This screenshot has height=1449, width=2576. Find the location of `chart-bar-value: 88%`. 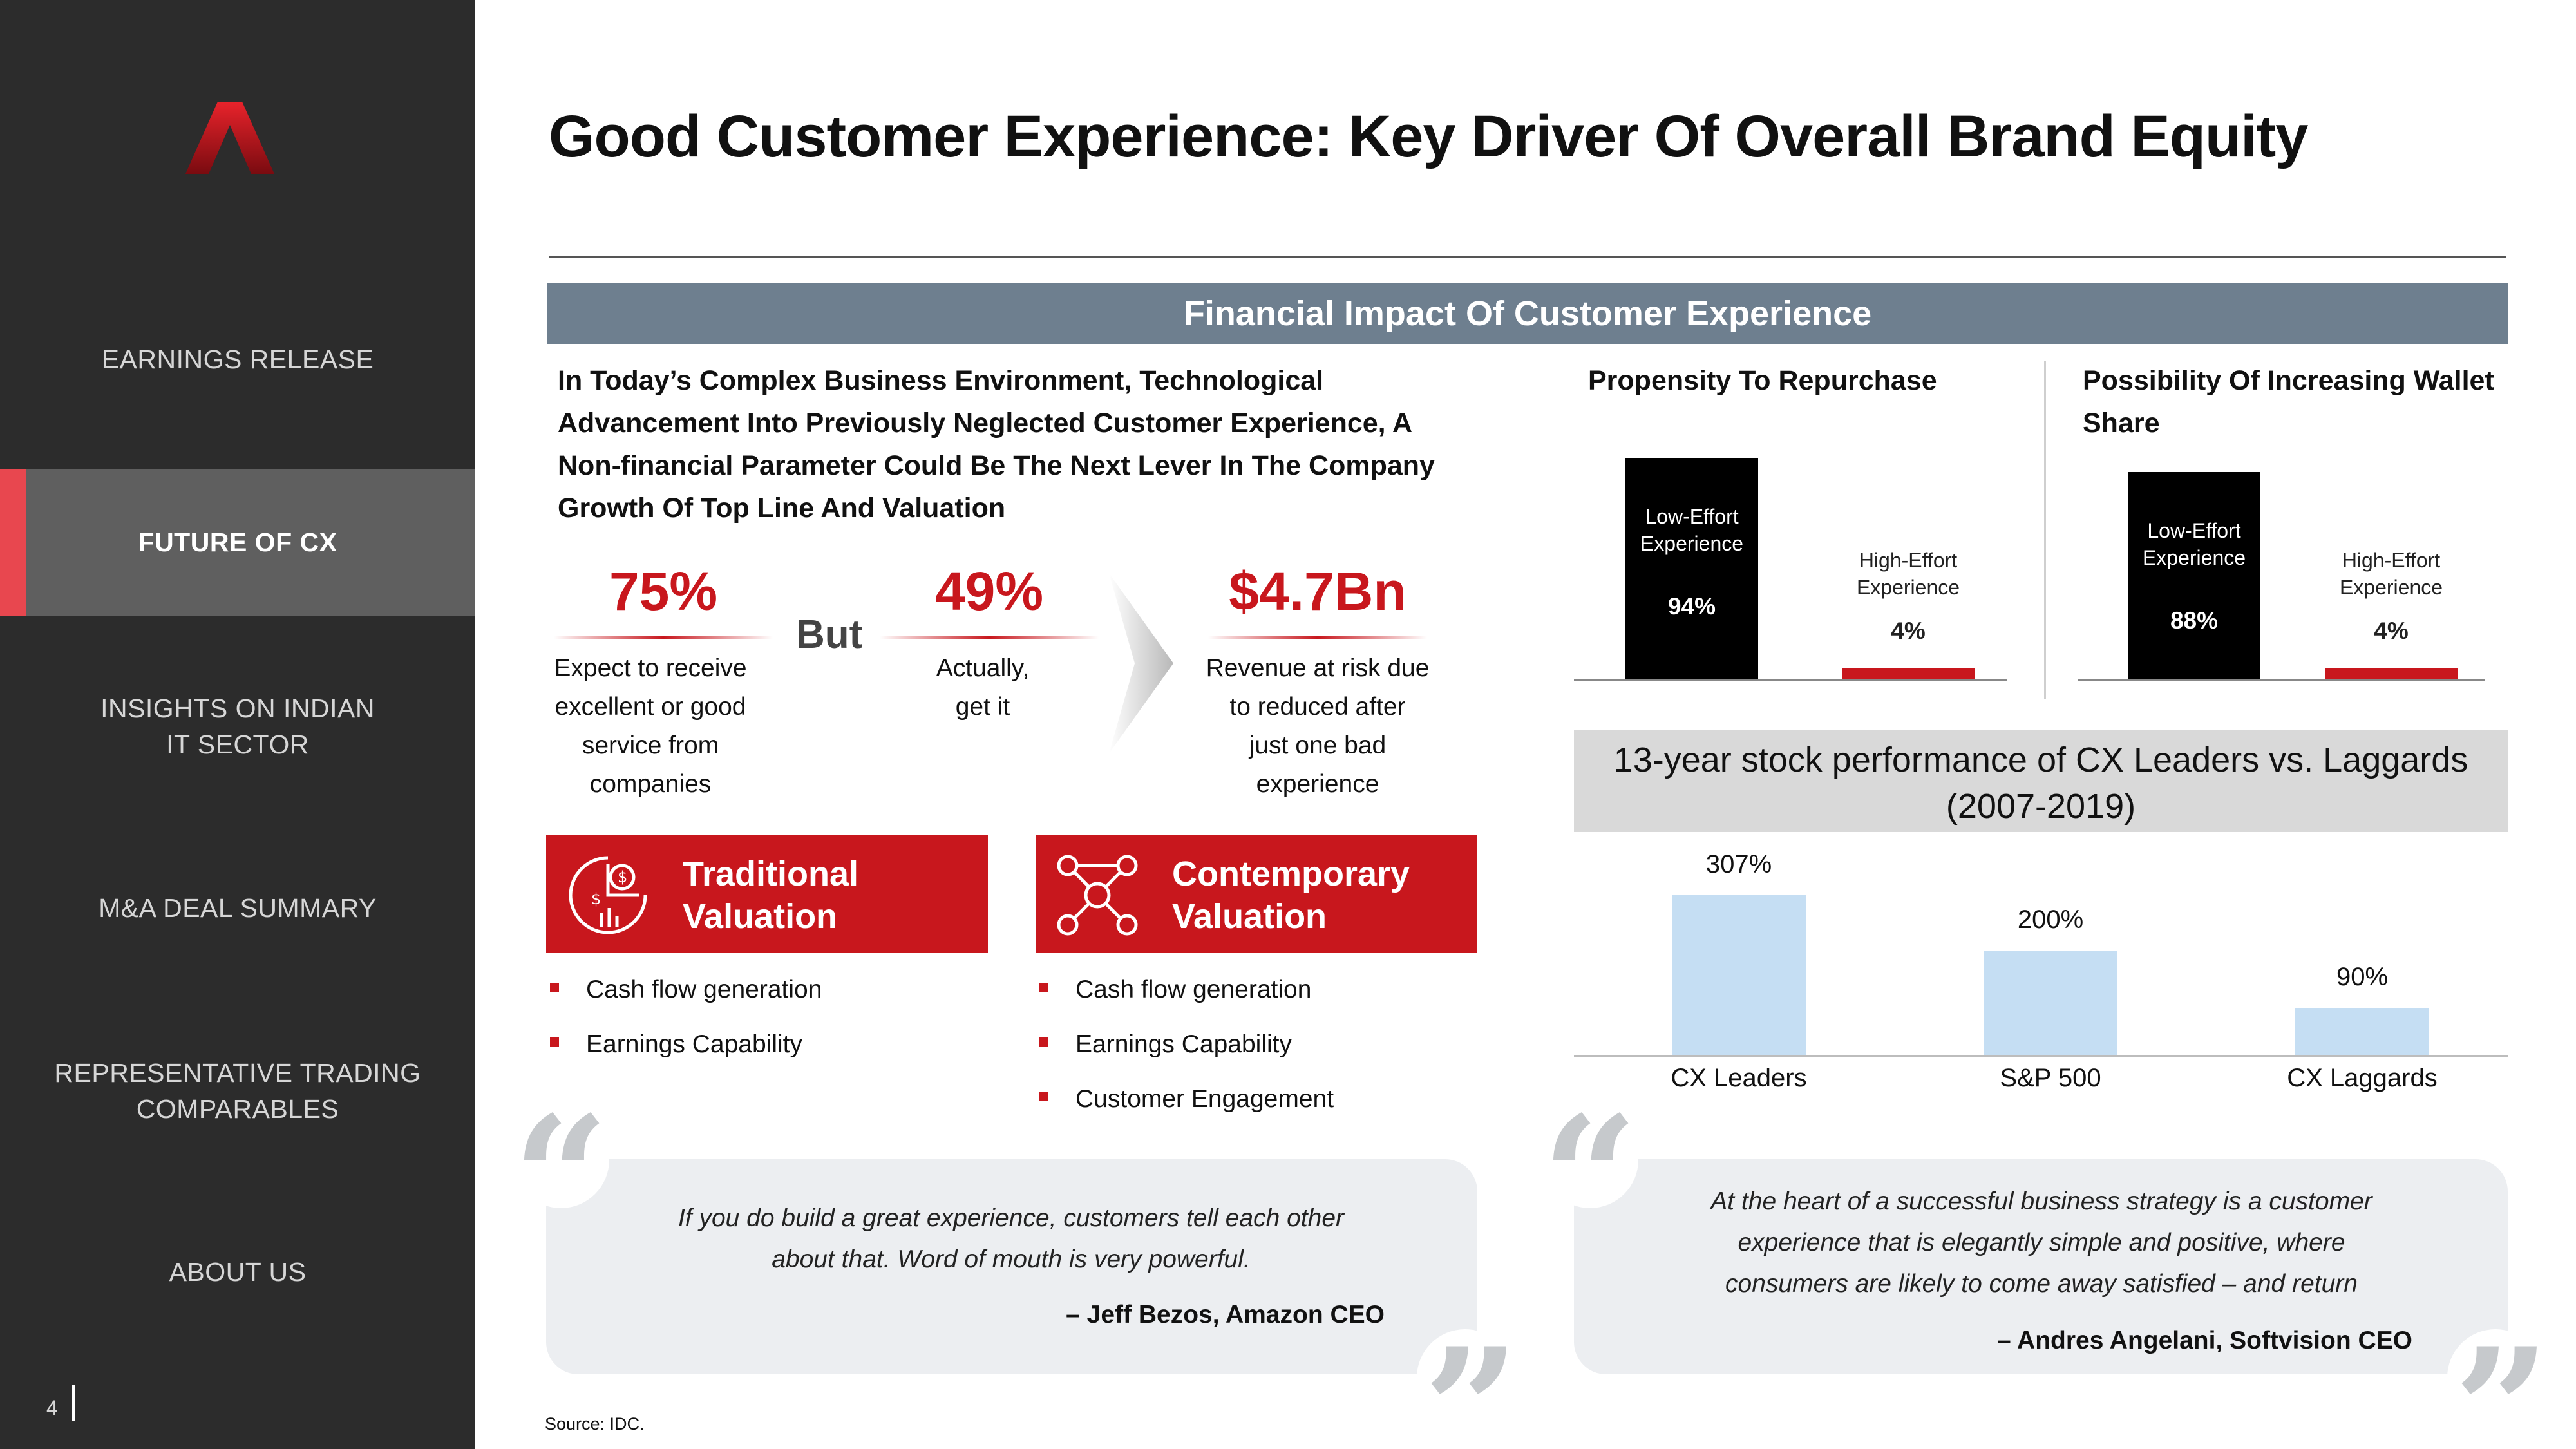

chart-bar-value: 88% is located at coordinates (2194, 620).